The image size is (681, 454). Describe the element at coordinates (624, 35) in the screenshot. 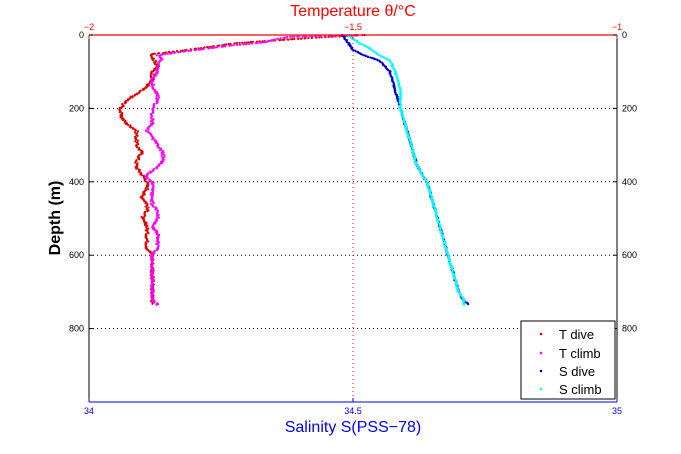

I see `y-tick-label-right-0: 0` at that location.